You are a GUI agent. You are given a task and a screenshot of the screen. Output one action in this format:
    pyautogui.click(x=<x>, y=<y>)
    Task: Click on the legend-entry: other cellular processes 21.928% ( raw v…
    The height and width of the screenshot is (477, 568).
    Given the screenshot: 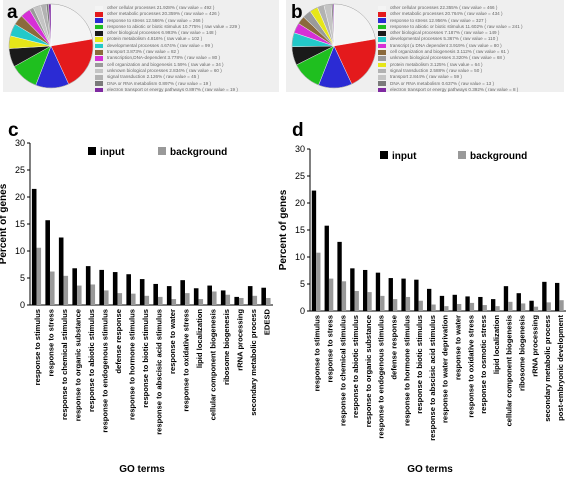 What is the action you would take?
    pyautogui.click(x=167, y=8)
    